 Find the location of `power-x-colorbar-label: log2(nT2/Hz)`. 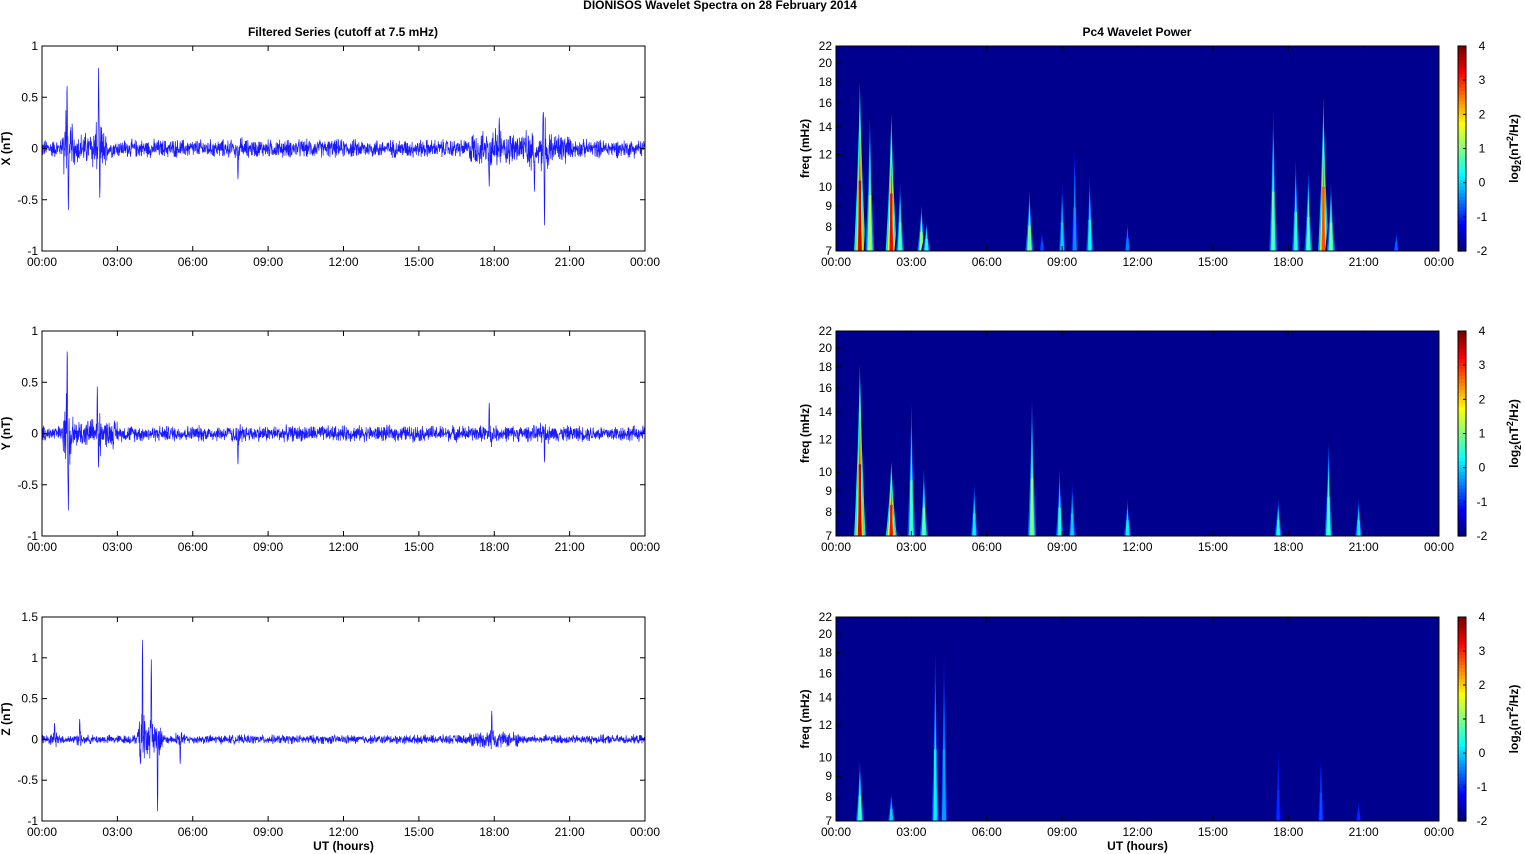

power-x-colorbar-label: log2(nT2/Hz) is located at coordinates (1514, 148).